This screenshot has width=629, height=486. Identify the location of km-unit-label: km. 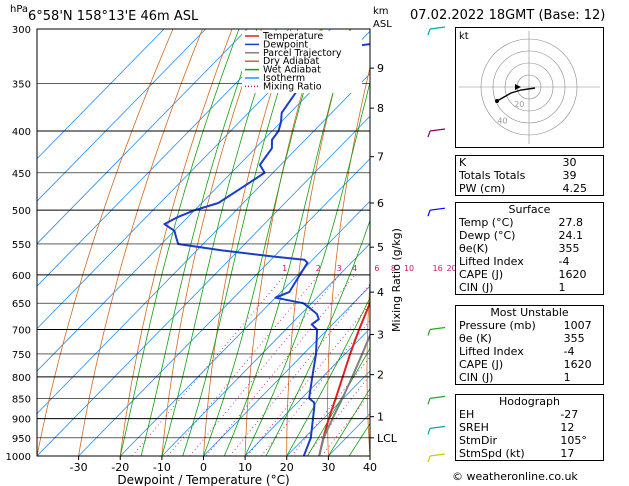
(381, 11).